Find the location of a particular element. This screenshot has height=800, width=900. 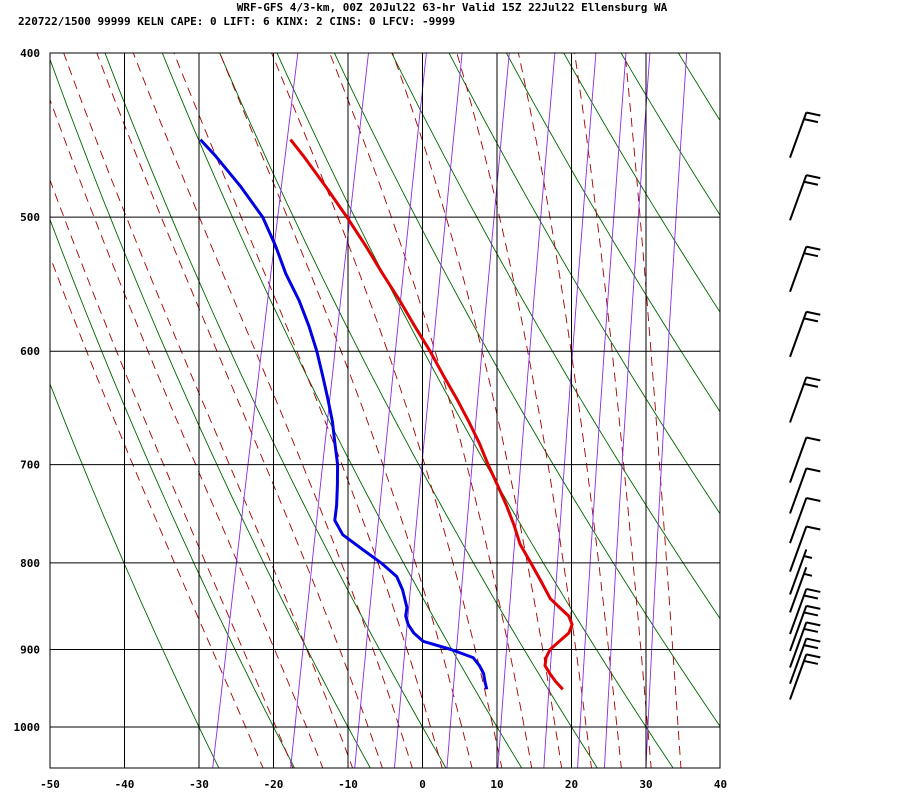

temperature-tick-label: -10 is located at coordinates (348, 784).